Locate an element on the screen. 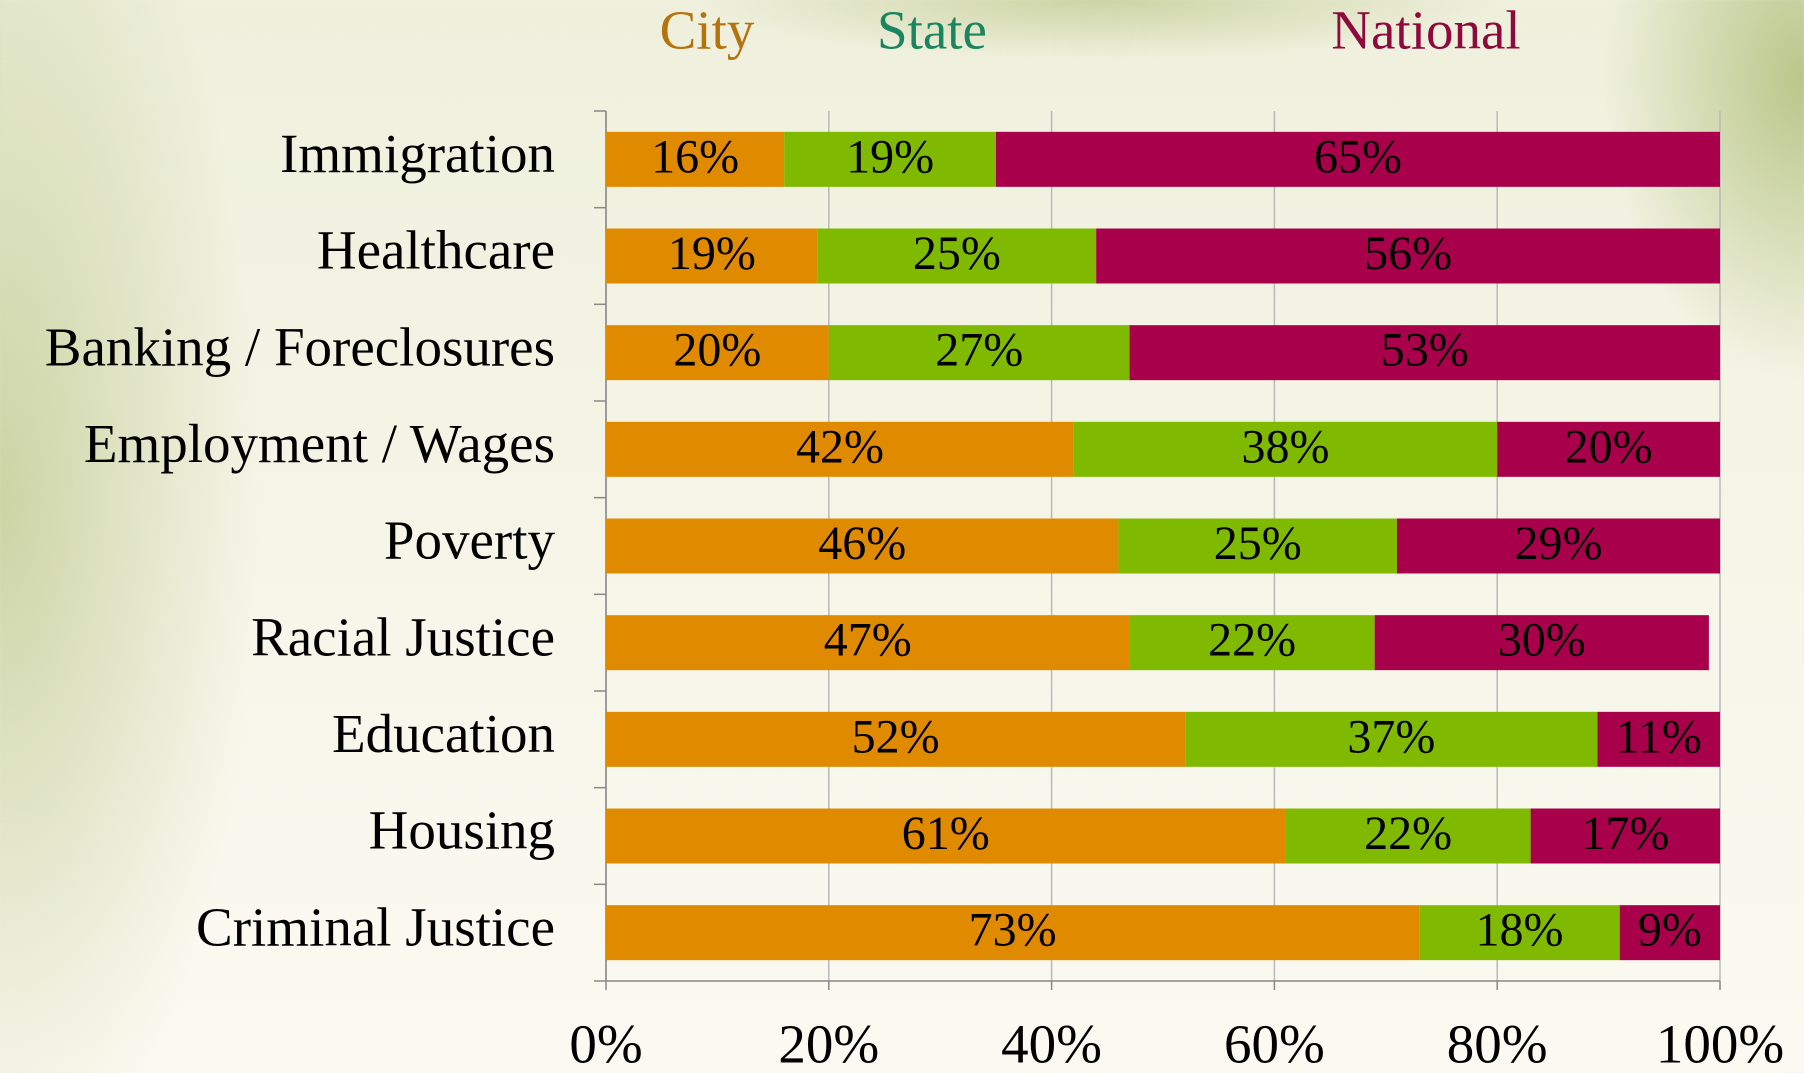 Image resolution: width=1804 pixels, height=1073 pixels. data-label: 56% is located at coordinates (1408, 253).